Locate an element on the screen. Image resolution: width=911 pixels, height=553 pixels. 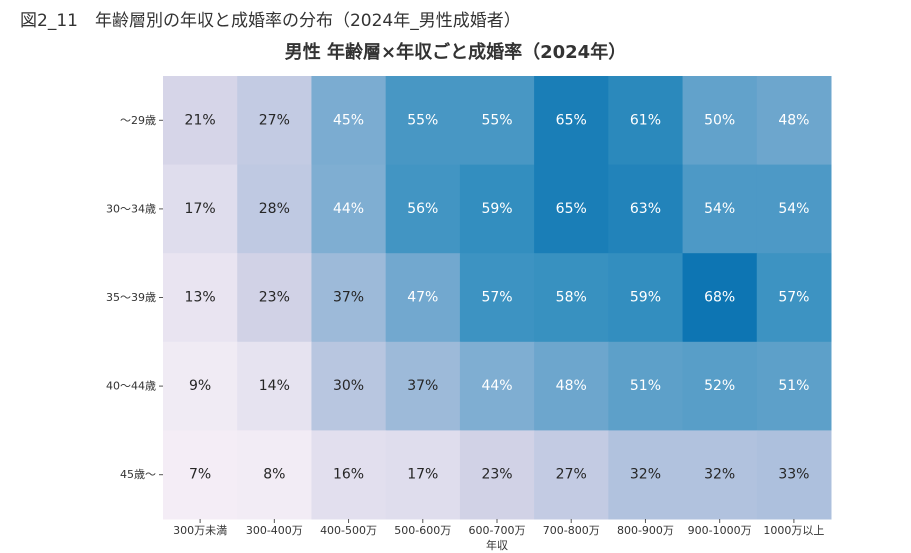
x-tick-label: 1000万以上 is located at coordinates (793, 530).